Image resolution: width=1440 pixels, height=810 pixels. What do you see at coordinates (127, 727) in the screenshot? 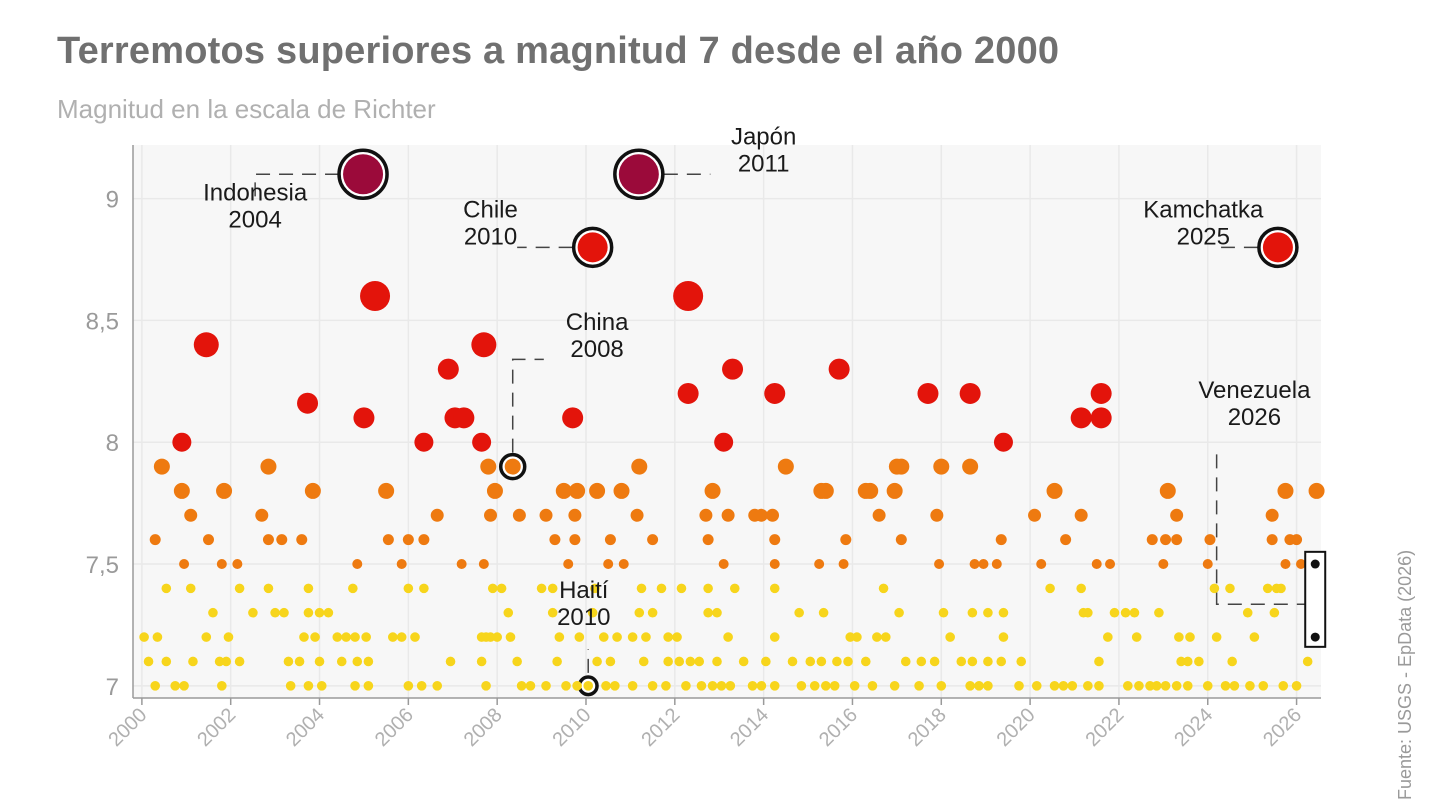
I see `x-tick-label: 2000` at bounding box center [127, 727].